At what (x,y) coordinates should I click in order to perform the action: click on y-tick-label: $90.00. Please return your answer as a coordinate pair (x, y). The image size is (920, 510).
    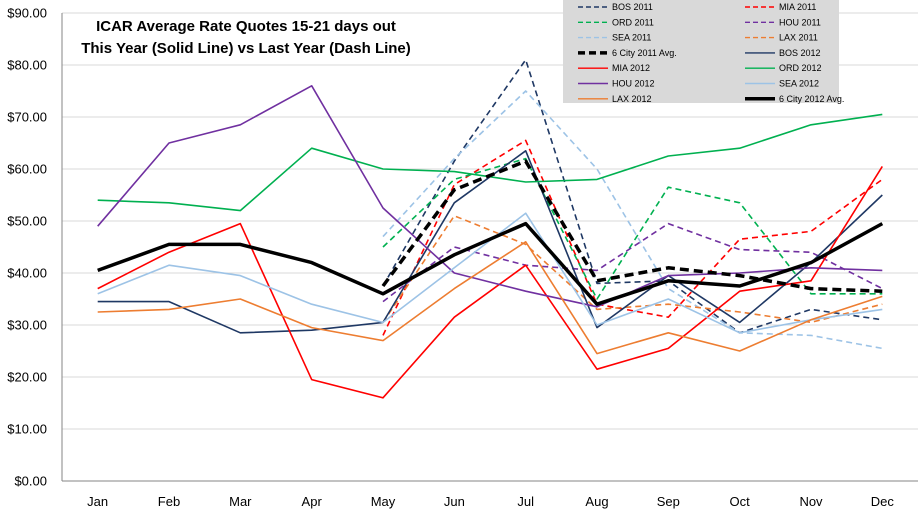
    Looking at the image, I should click on (27, 13).